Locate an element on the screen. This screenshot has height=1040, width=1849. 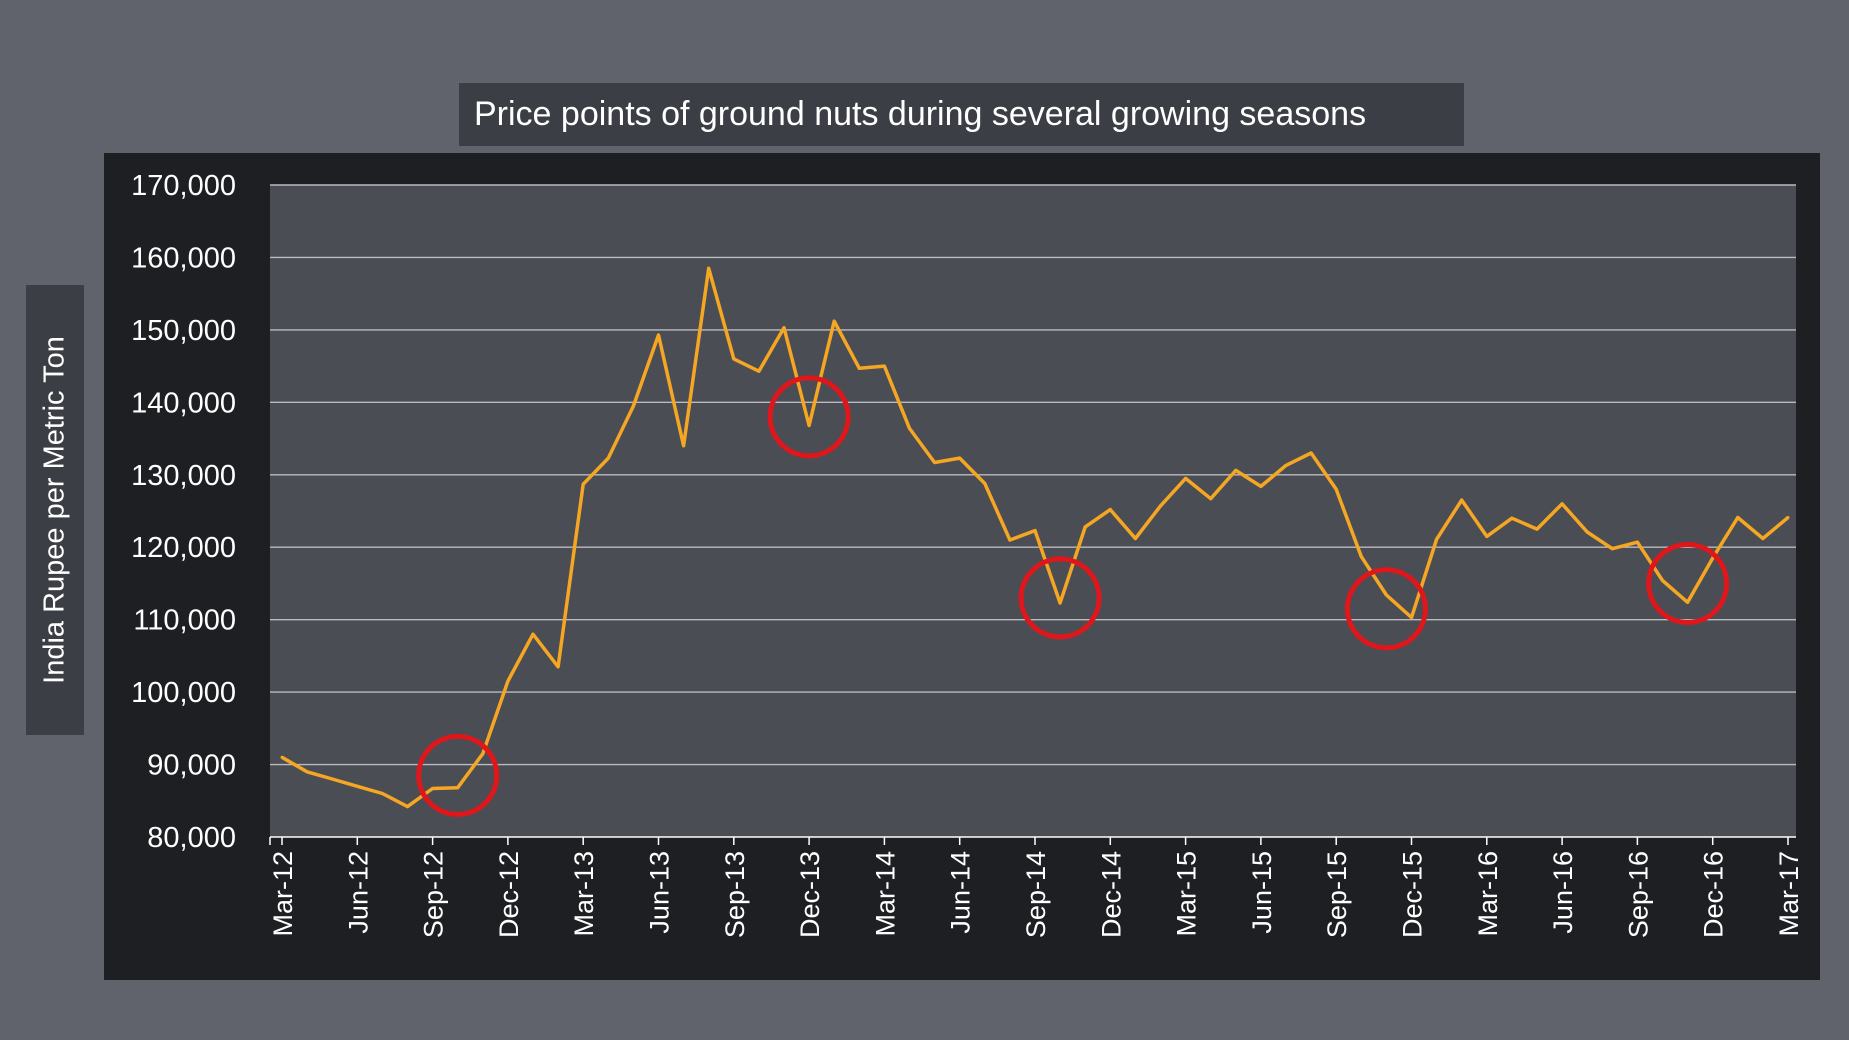
y-tick-label: 100,000 is located at coordinates (183, 693).